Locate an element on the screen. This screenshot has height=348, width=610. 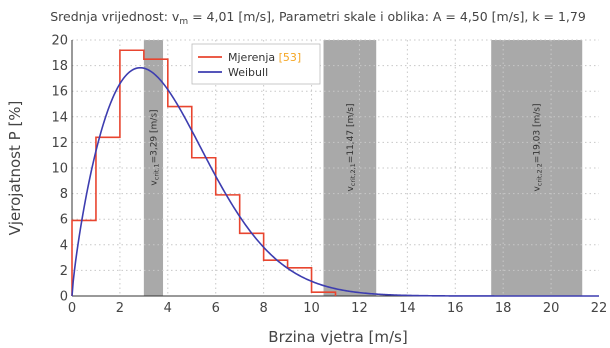
y-tick-label: 16 is located at coordinates (59, 92).